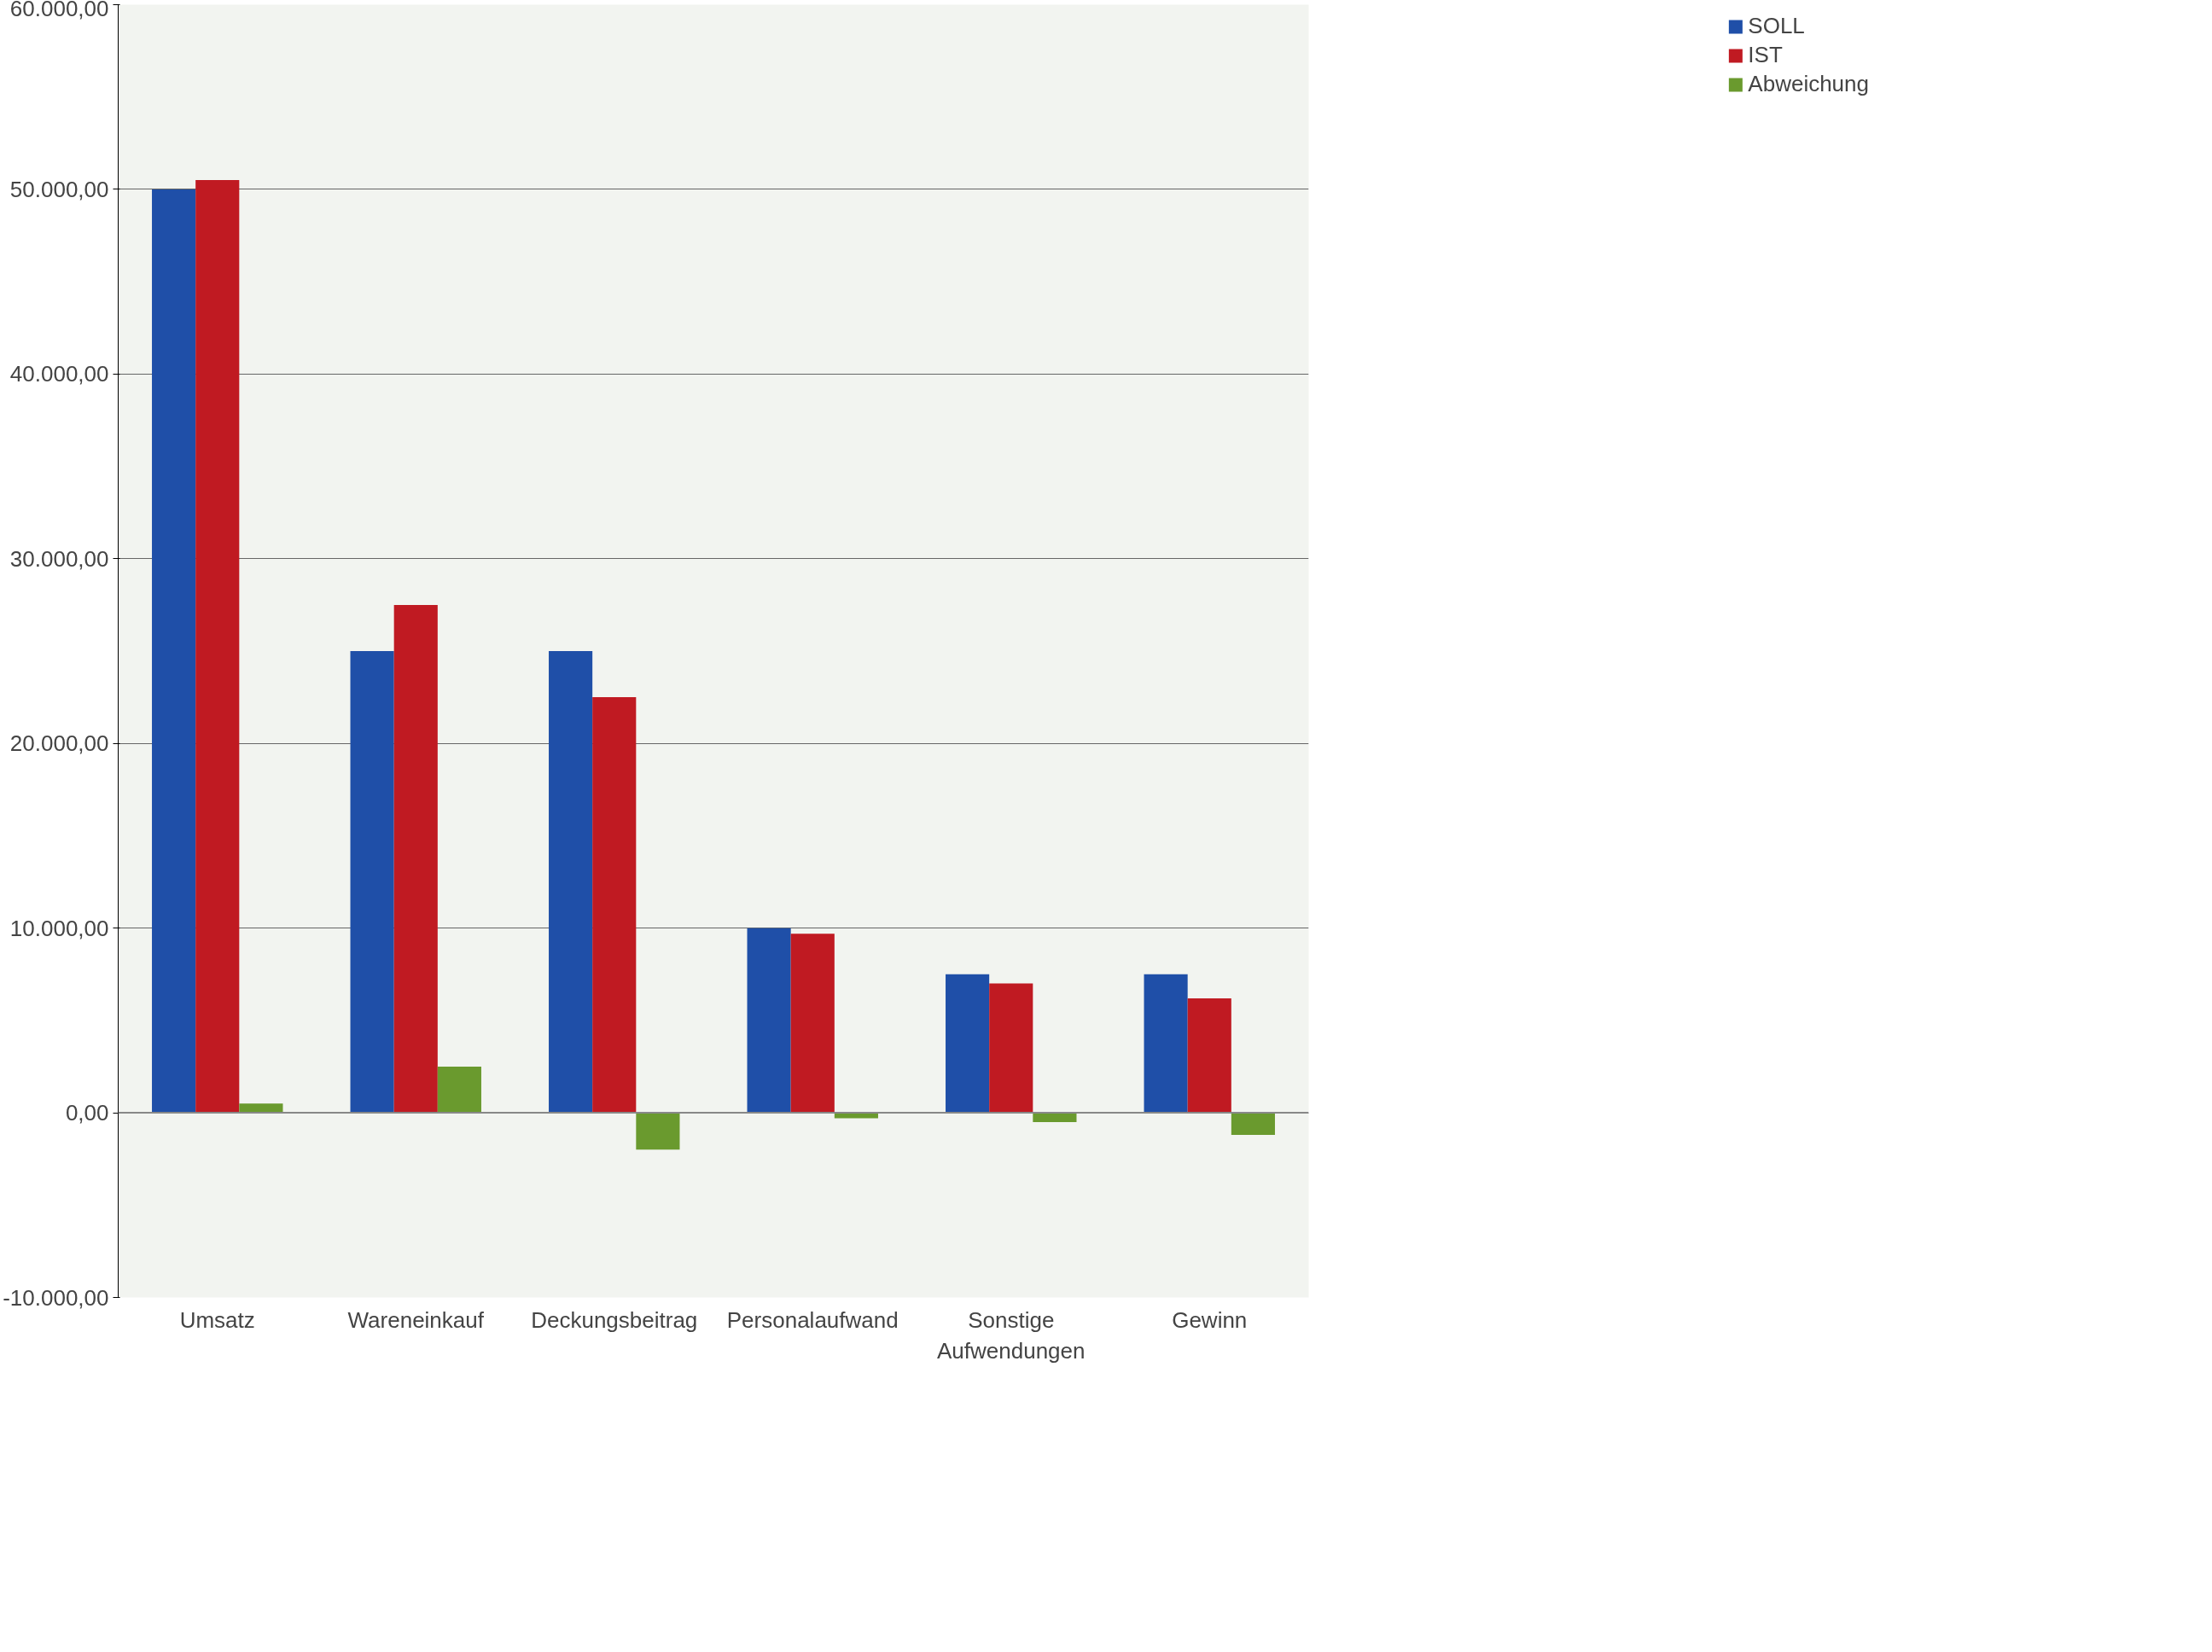 The height and width of the screenshot is (1652, 2212). Describe the element at coordinates (1776, 26) in the screenshot. I see `legend-label: SOLL` at that location.